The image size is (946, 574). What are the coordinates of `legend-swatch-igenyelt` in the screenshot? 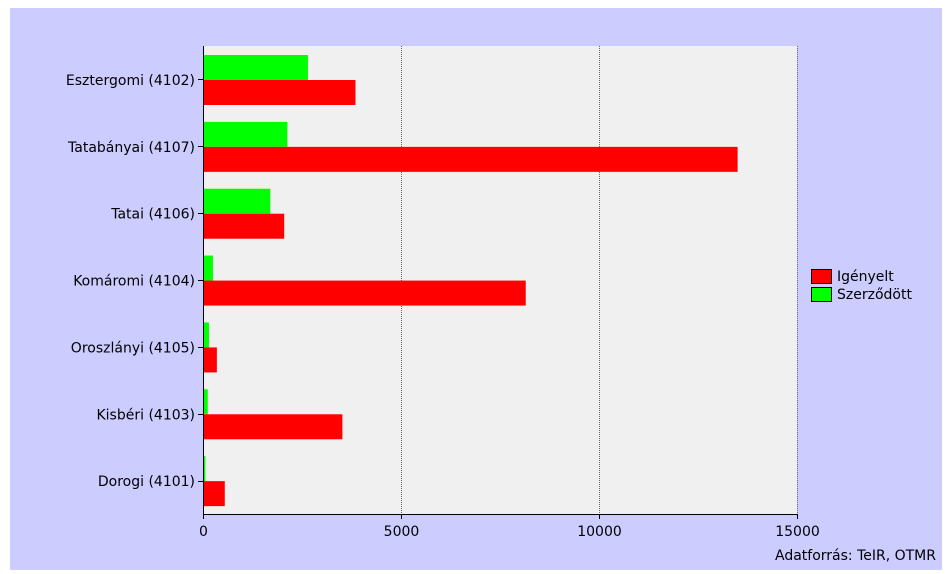 It's located at (821, 276).